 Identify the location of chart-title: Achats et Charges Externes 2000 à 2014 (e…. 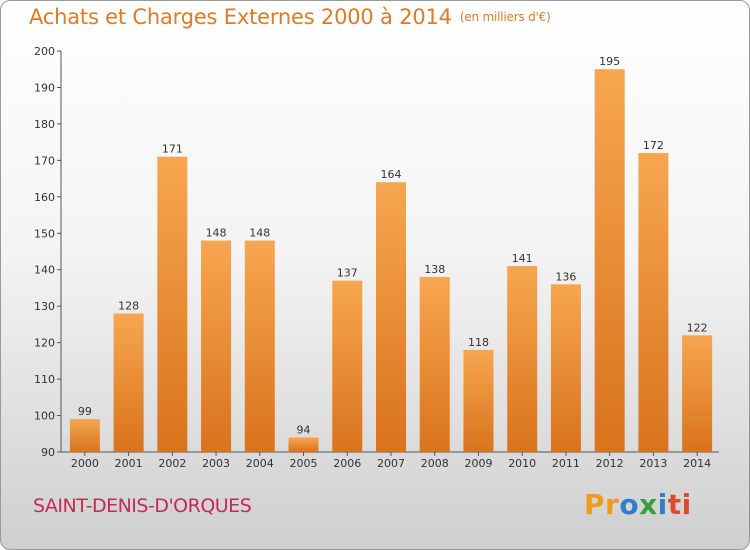
(290, 17).